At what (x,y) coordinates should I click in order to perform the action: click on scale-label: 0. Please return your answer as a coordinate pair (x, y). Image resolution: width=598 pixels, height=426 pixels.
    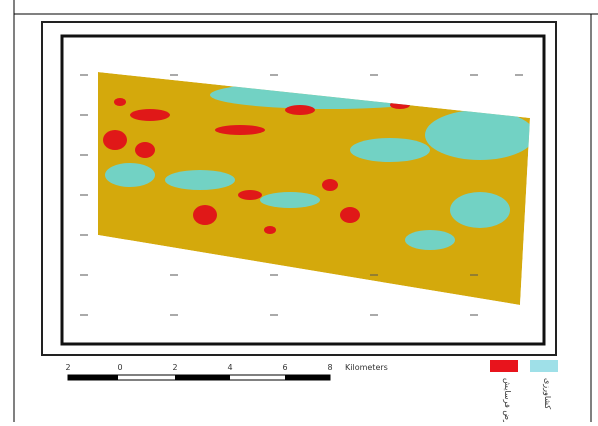
    Looking at the image, I should click on (119, 367).